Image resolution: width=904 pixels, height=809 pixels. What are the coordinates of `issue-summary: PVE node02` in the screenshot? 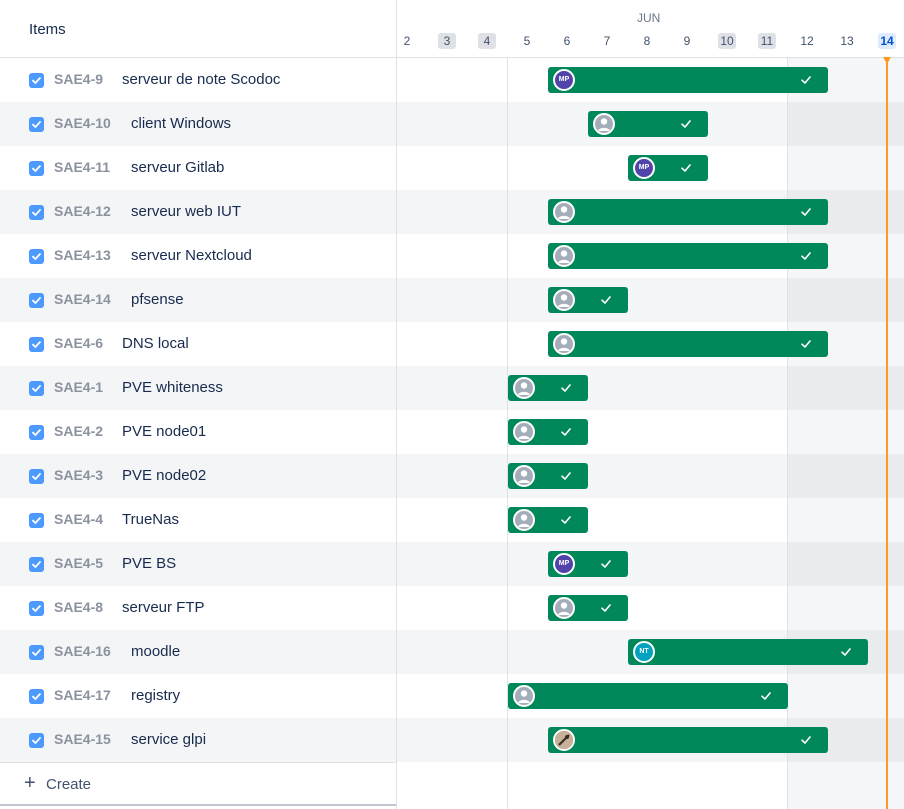 It's located at (164, 475).